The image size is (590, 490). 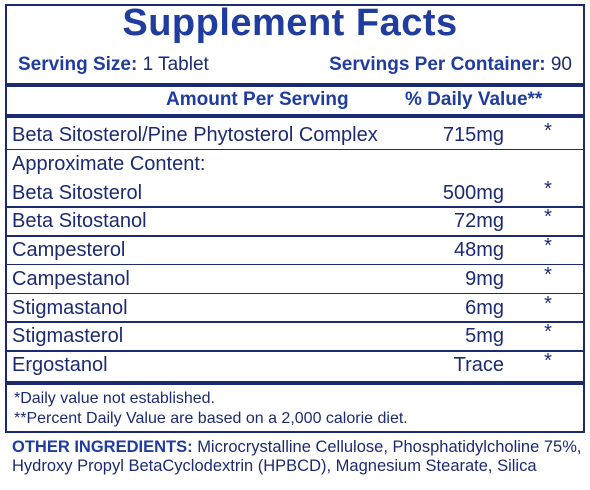 I want to click on row-name: Stigmastanol, so click(x=70, y=307).